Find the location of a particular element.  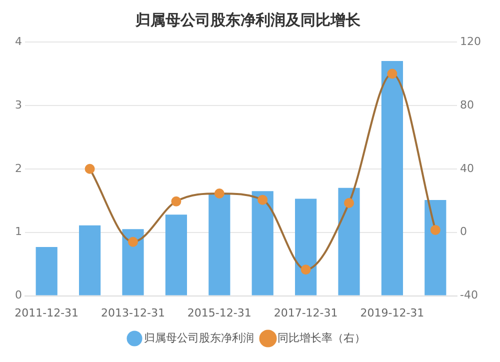

y2-tick-label: 80 is located at coordinates (467, 105).